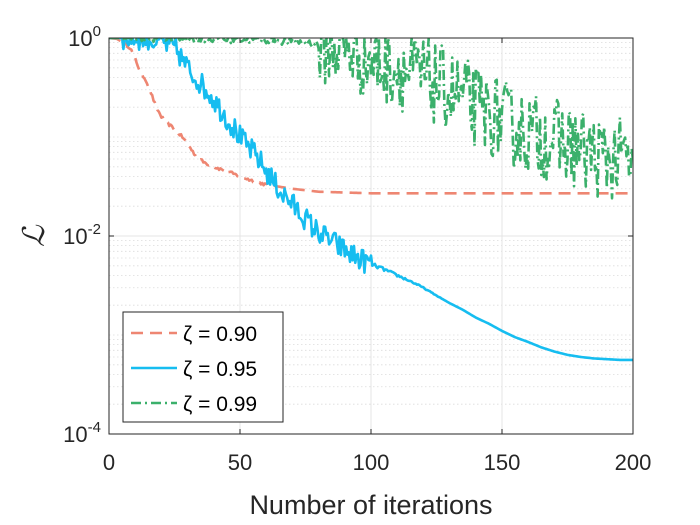 This screenshot has height=525, width=700. What do you see at coordinates (370, 505) in the screenshot?
I see `x-axis-label: Number of iterations` at bounding box center [370, 505].